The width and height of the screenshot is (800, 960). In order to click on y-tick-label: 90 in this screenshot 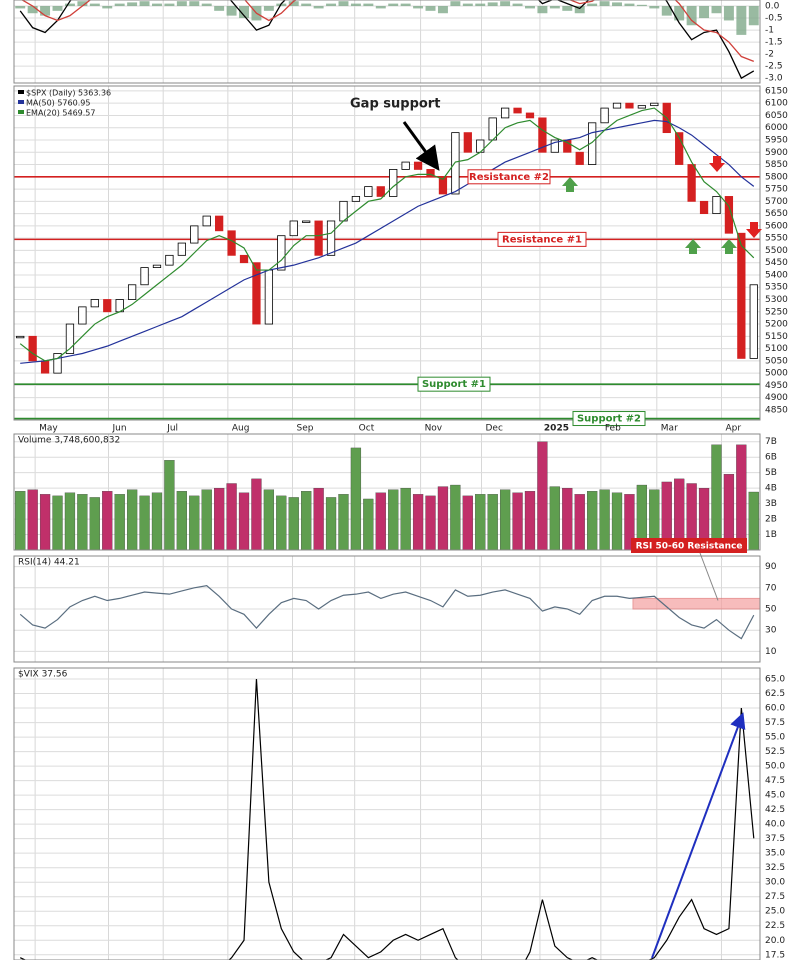, I will do `click(771, 567)`.